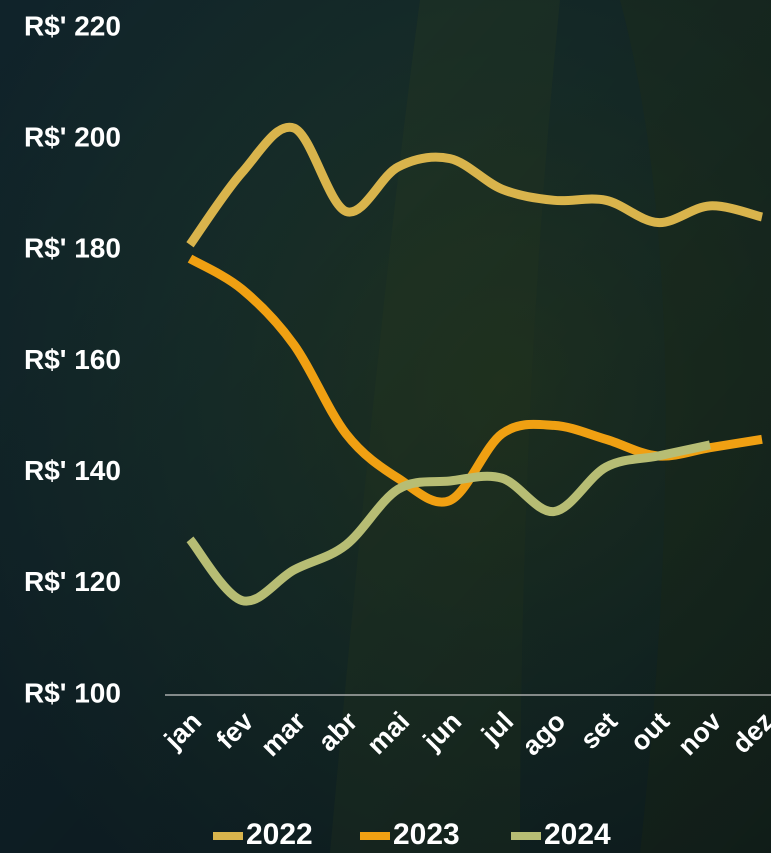 Image resolution: width=771 pixels, height=853 pixels. Describe the element at coordinates (72, 470) in the screenshot. I see `y-tick-label: R$' 140` at that location.